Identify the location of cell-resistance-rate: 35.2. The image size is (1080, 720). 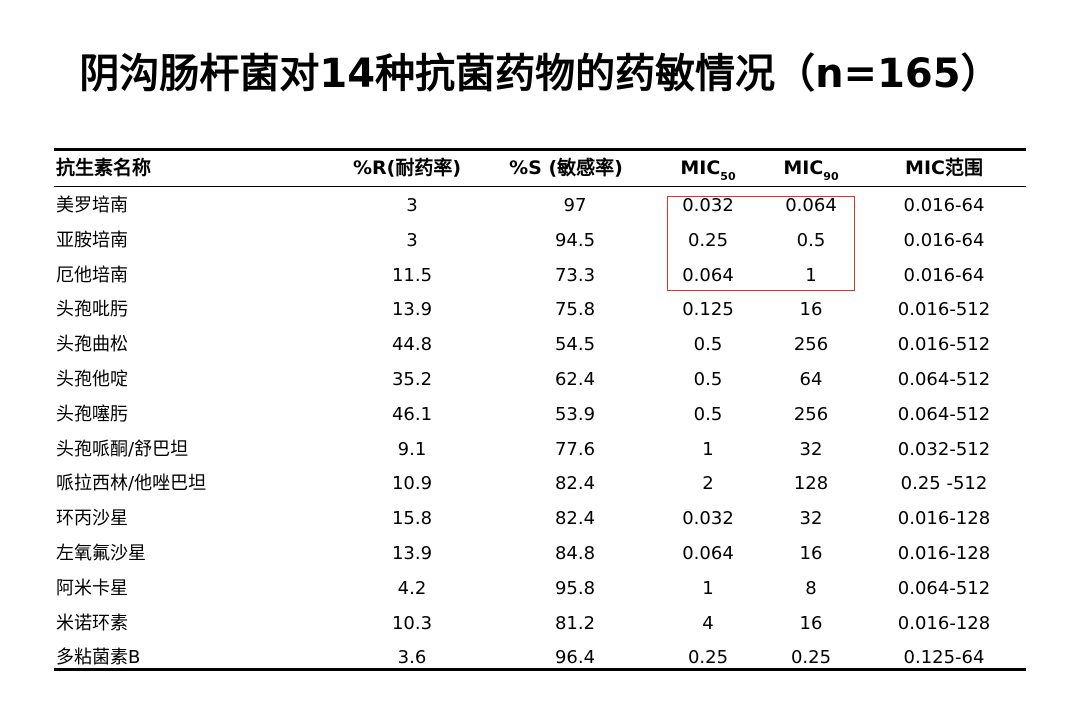
(412, 379).